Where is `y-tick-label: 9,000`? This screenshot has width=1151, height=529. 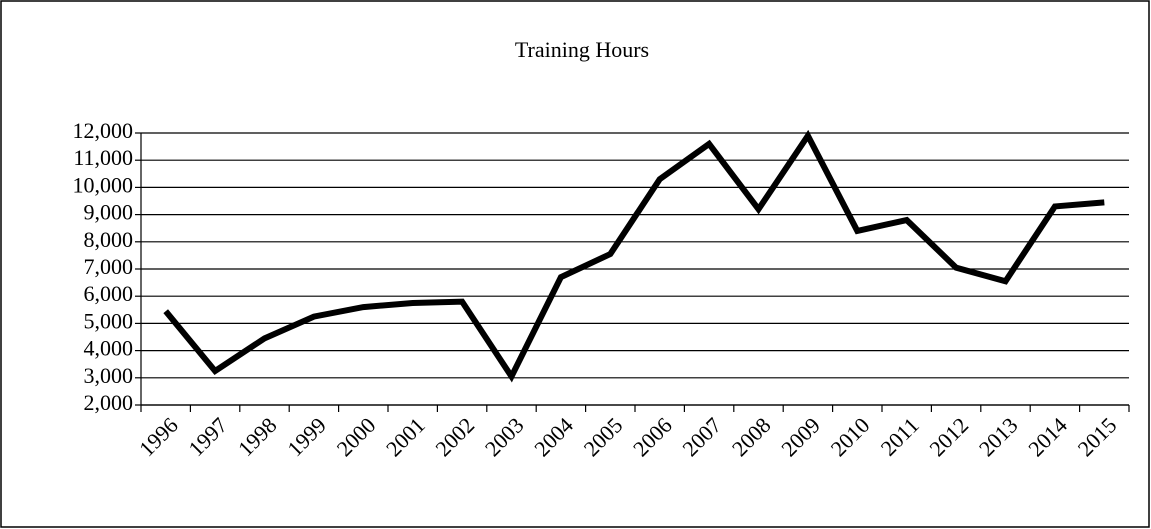 y-tick-label: 9,000 is located at coordinates (109, 212).